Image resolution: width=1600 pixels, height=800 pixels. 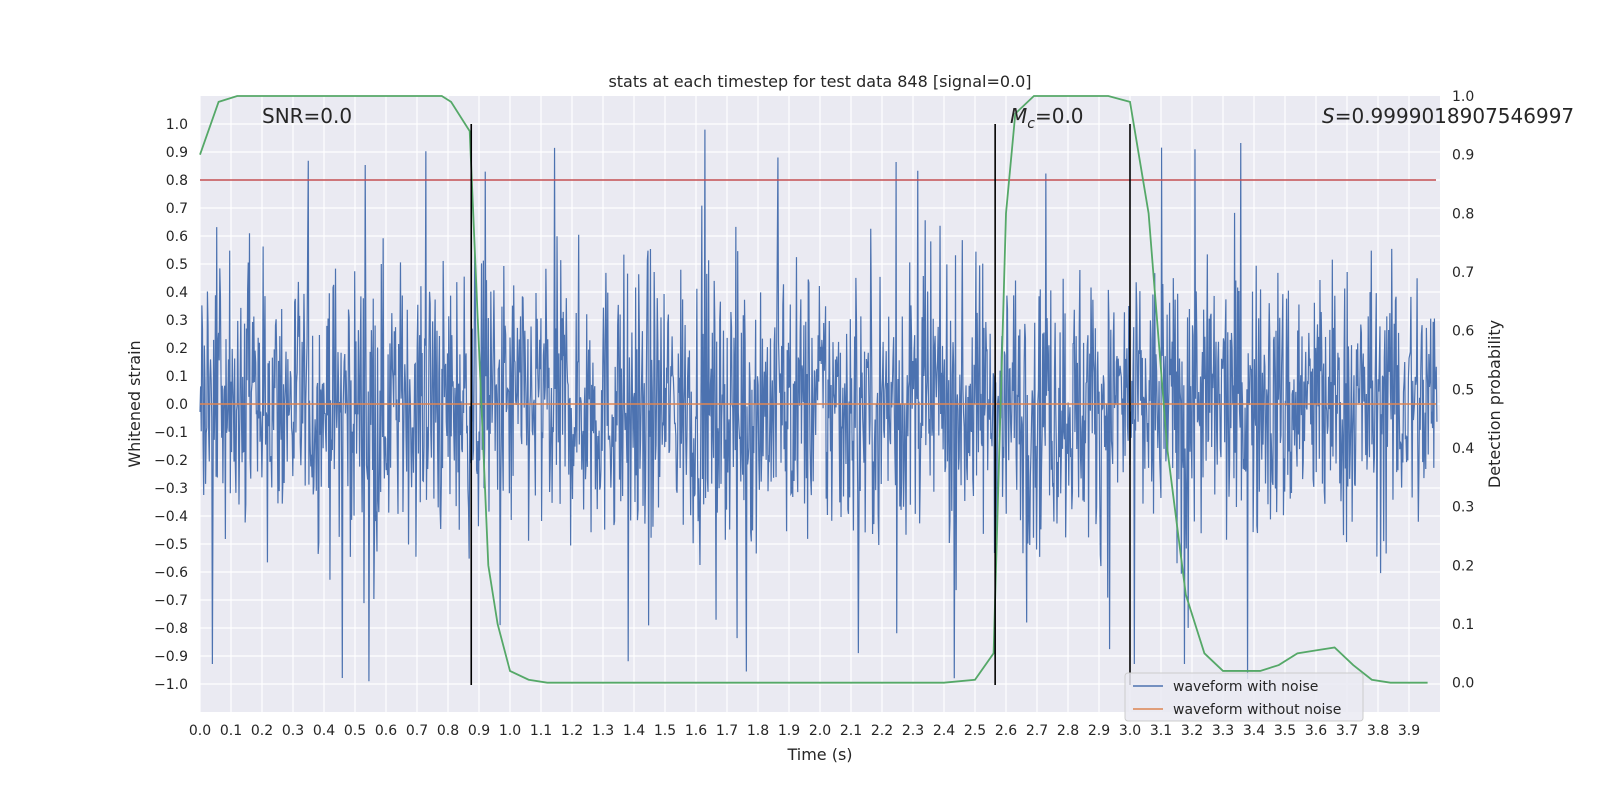 I want to click on x-tick-label: 2.9, so click(x=1099, y=731).